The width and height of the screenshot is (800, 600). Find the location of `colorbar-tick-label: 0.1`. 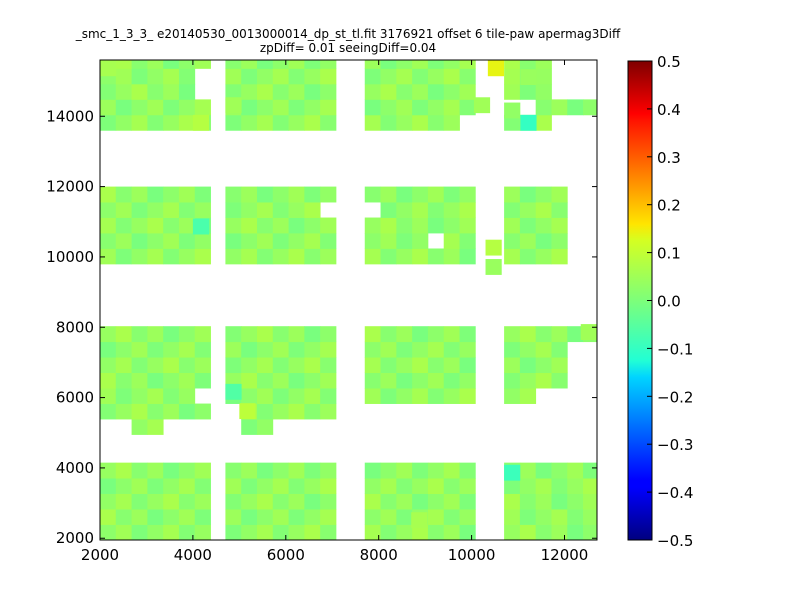

colorbar-tick-label: 0.1 is located at coordinates (669, 254).